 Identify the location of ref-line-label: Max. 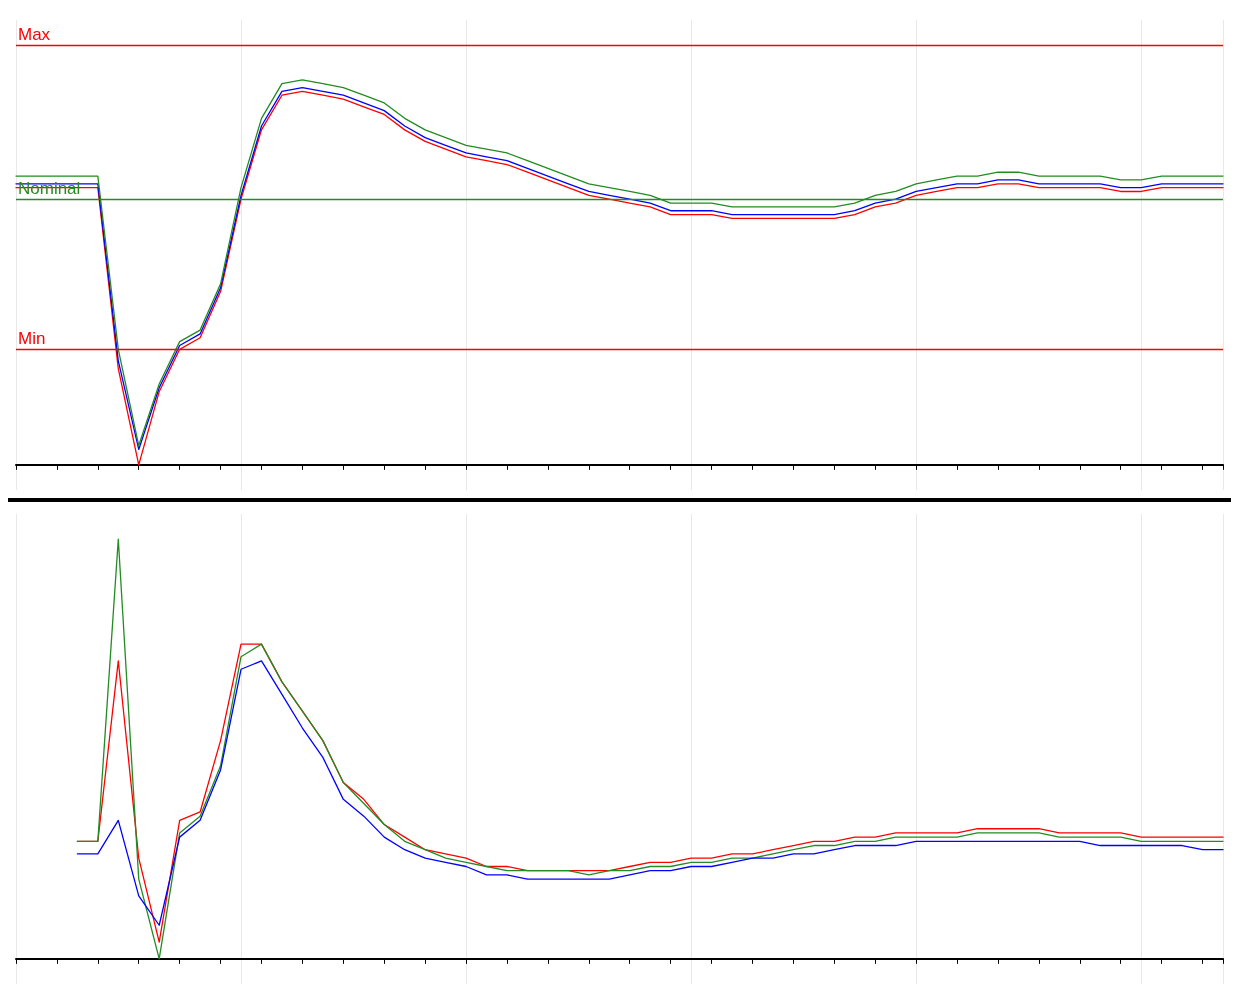
(34, 35).